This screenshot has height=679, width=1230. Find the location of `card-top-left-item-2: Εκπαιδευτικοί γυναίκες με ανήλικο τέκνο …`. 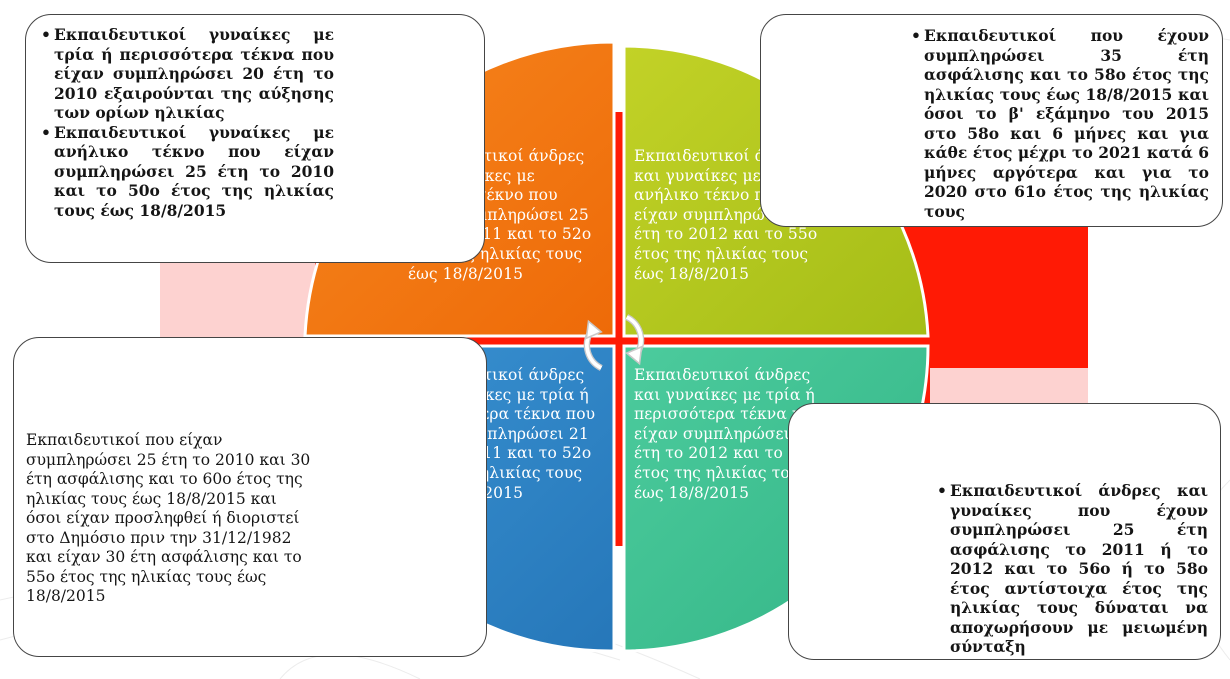

card-top-left-item-2: Εκπαιδευτικοί γυναίκες με ανήλικο τέκνο … is located at coordinates (186, 172).